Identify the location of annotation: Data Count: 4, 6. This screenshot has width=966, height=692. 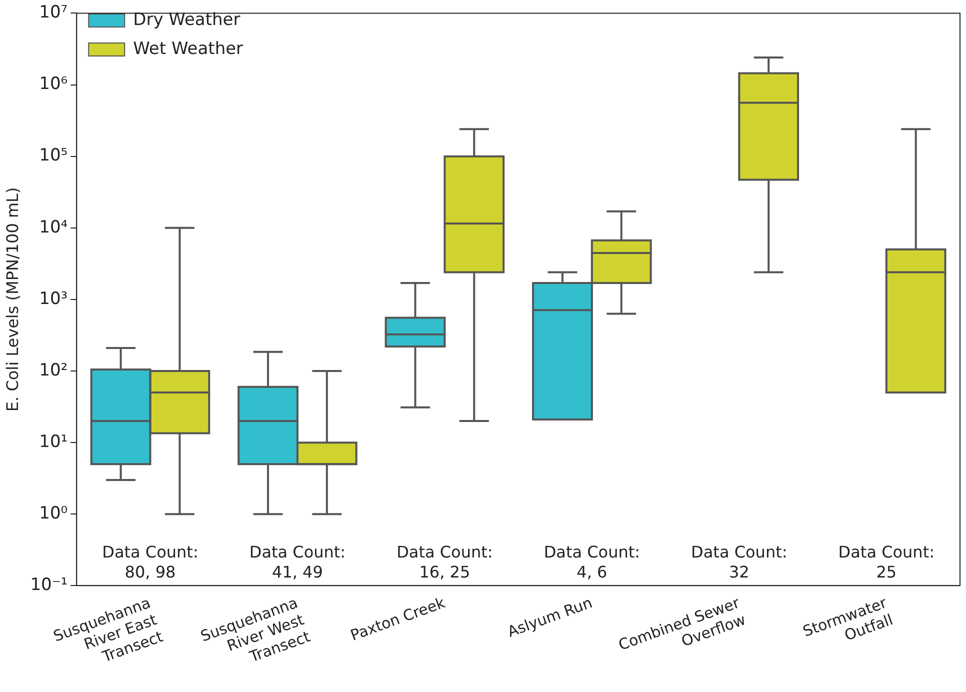
(592, 562).